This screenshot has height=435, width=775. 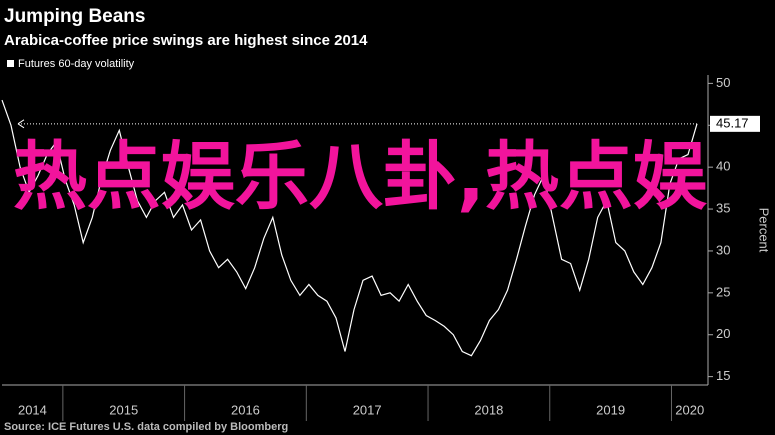 I want to click on x-tick-label: 2018, so click(x=488, y=409).